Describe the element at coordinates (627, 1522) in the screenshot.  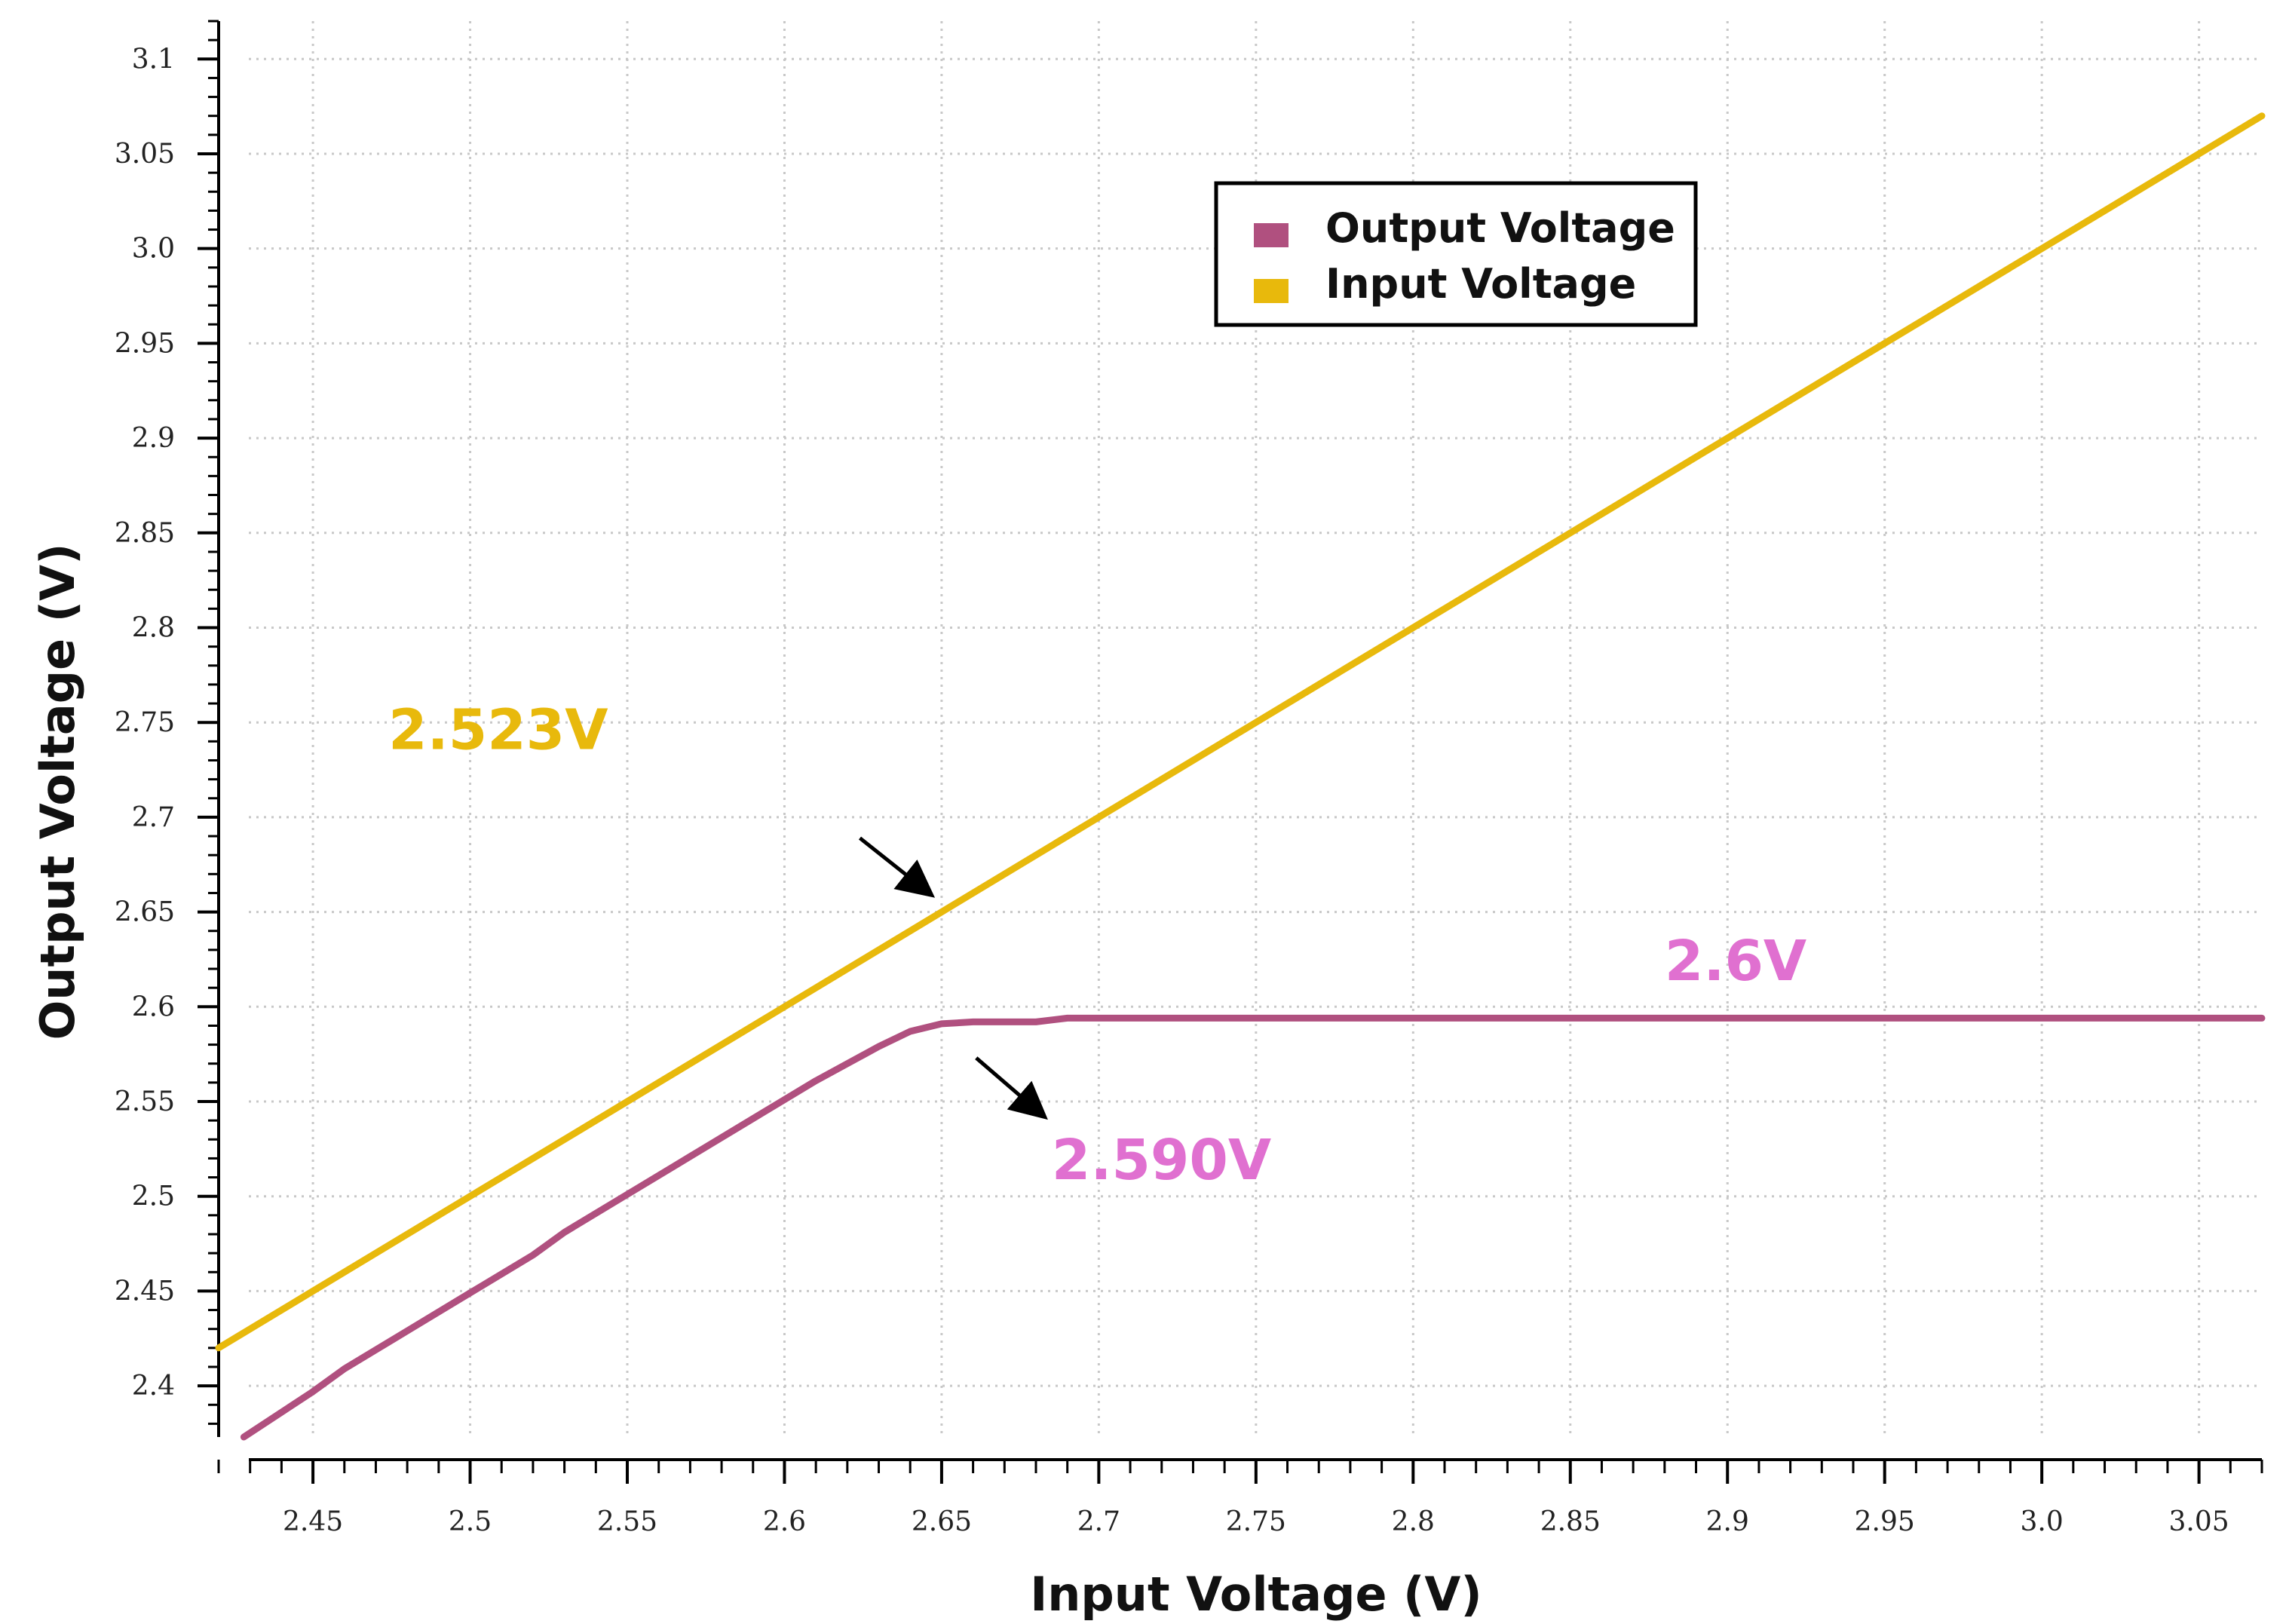
I see `x-tick-label: 2.55` at that location.